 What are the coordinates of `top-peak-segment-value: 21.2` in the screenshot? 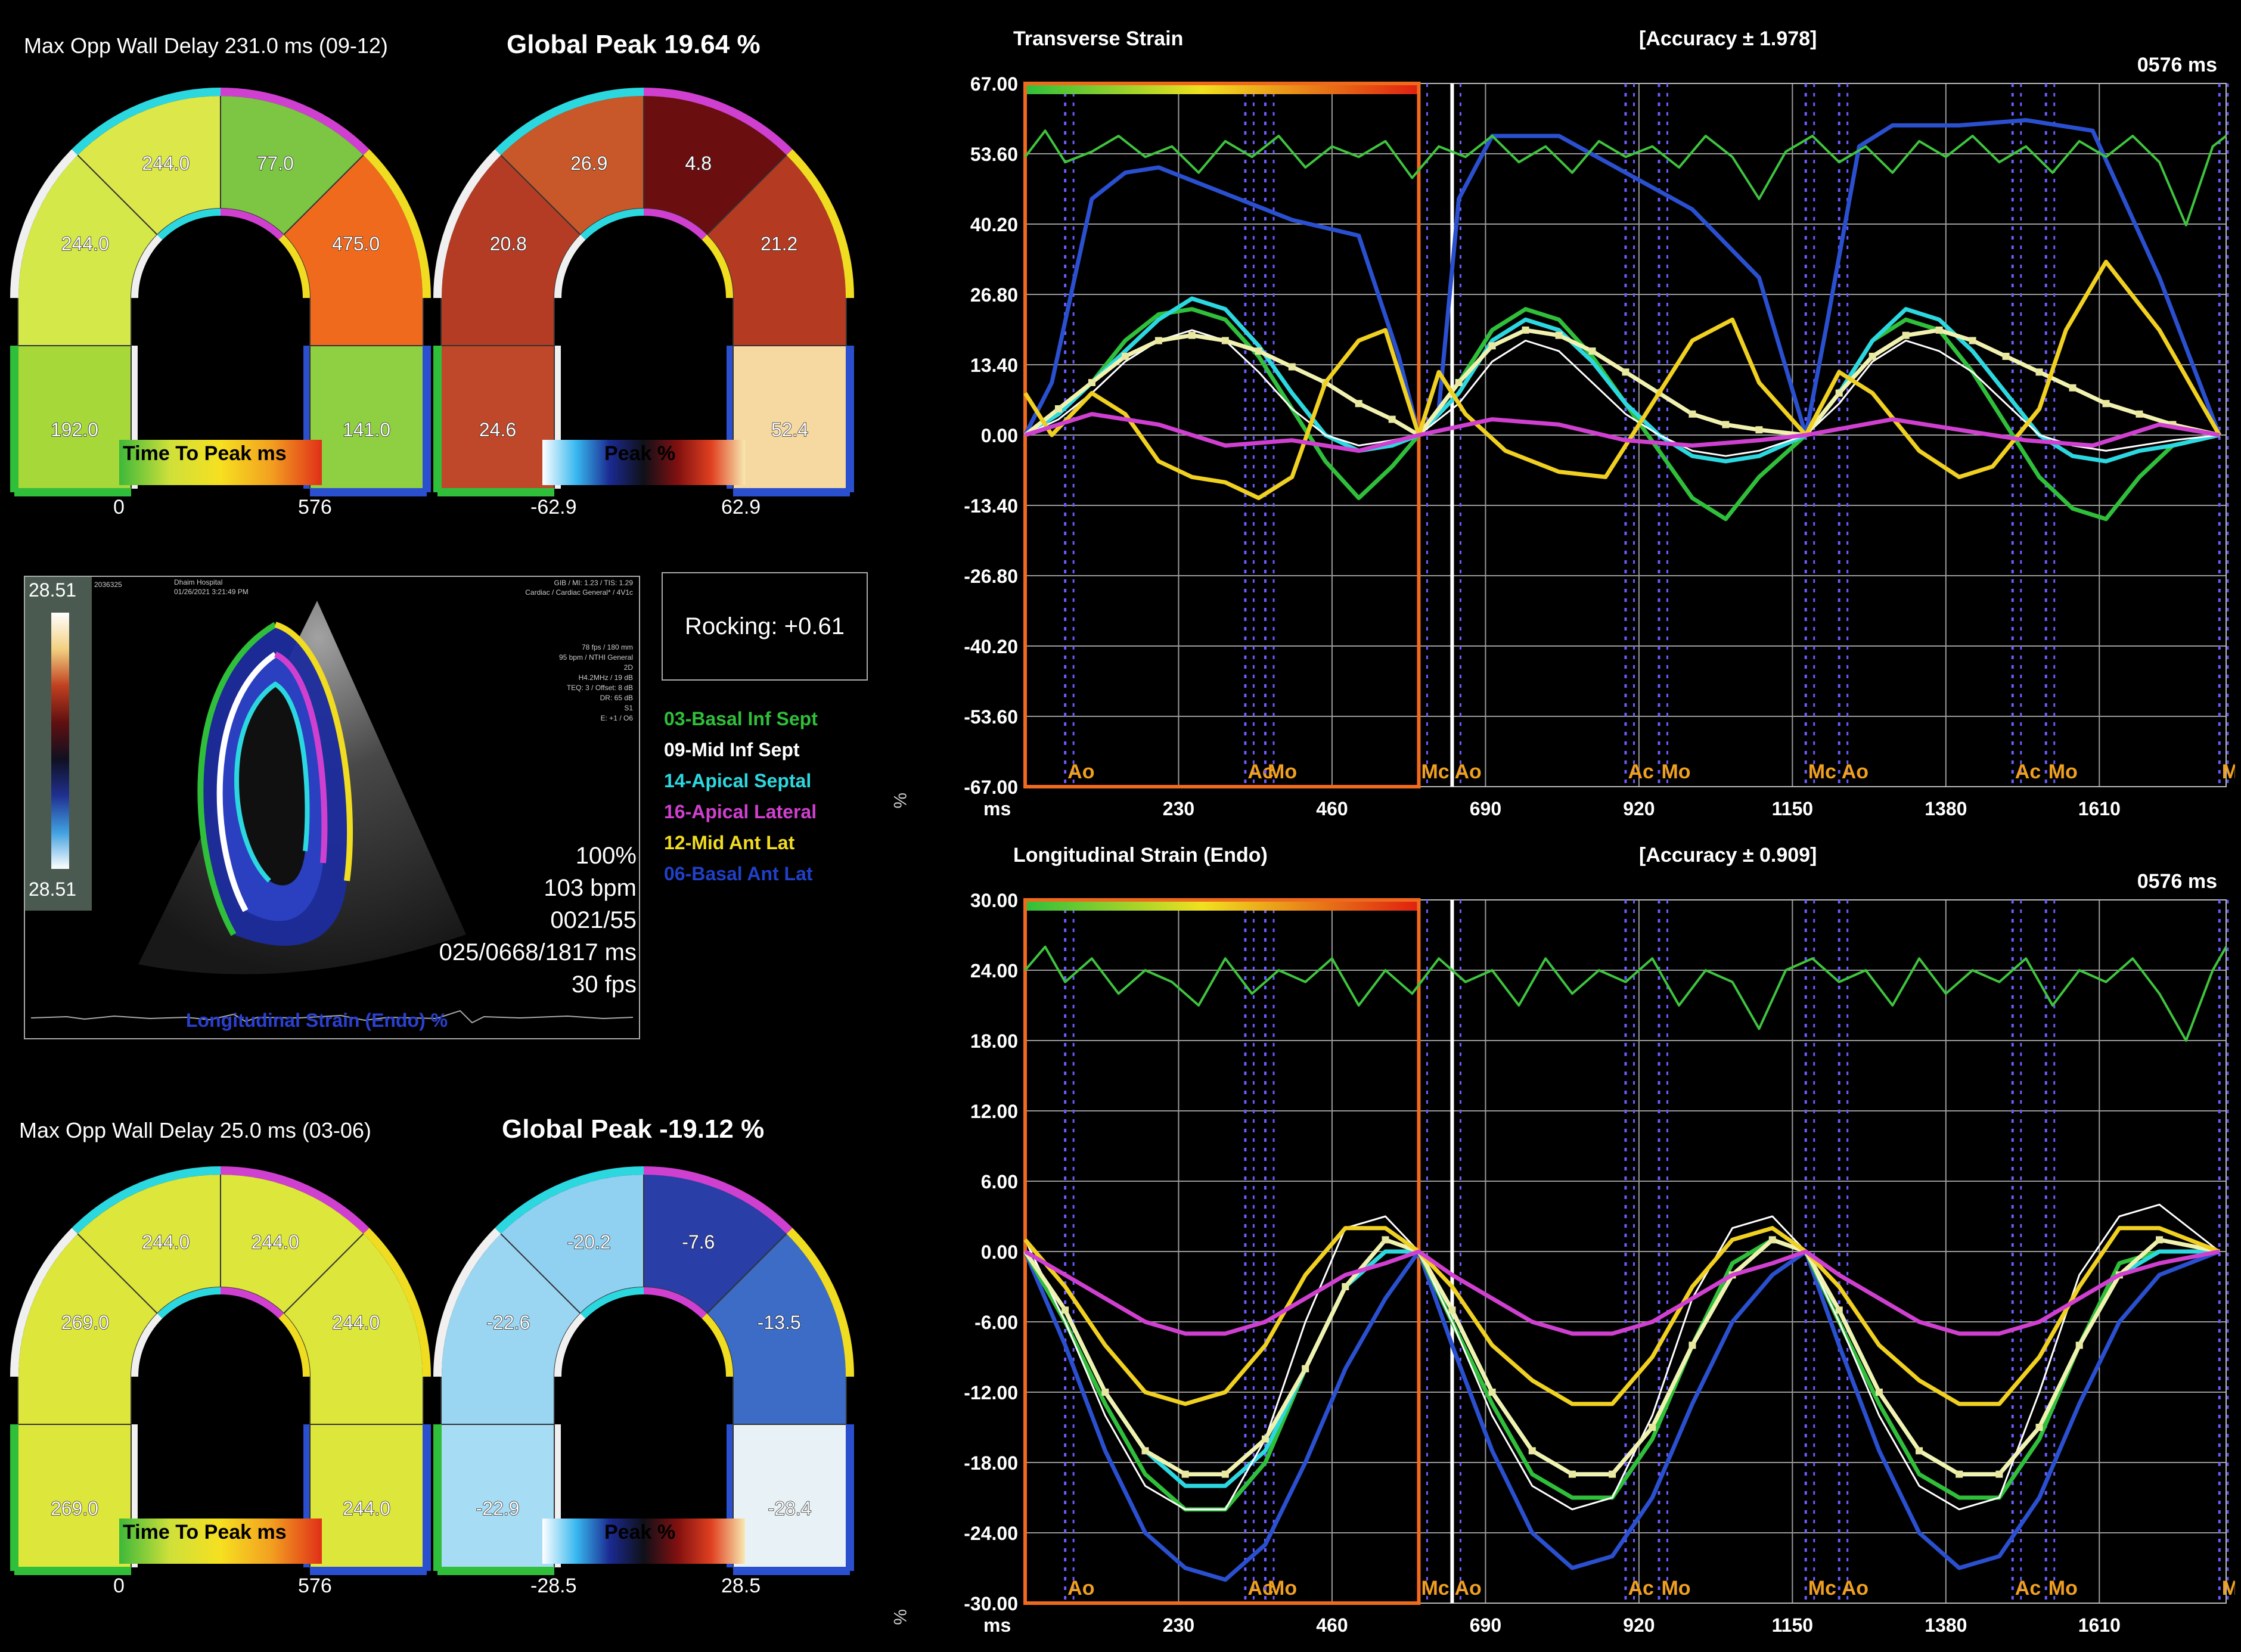 It's located at (779, 243).